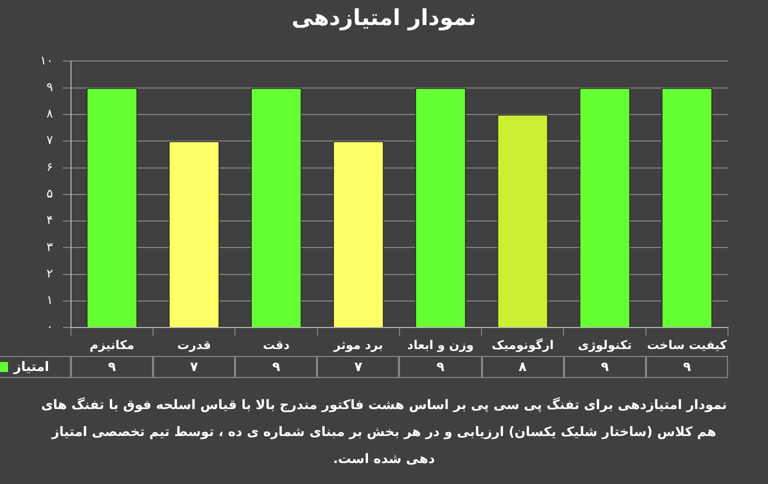 This screenshot has width=768, height=484. I want to click on y-tick-label: ۳, so click(50, 247).